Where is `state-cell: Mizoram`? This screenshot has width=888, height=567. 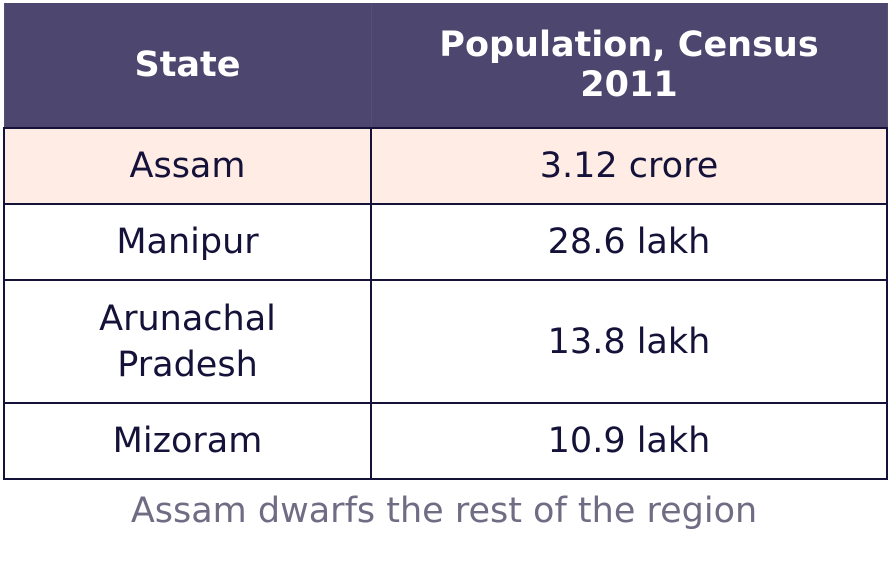
state-cell: Mizoram is located at coordinates (187, 441).